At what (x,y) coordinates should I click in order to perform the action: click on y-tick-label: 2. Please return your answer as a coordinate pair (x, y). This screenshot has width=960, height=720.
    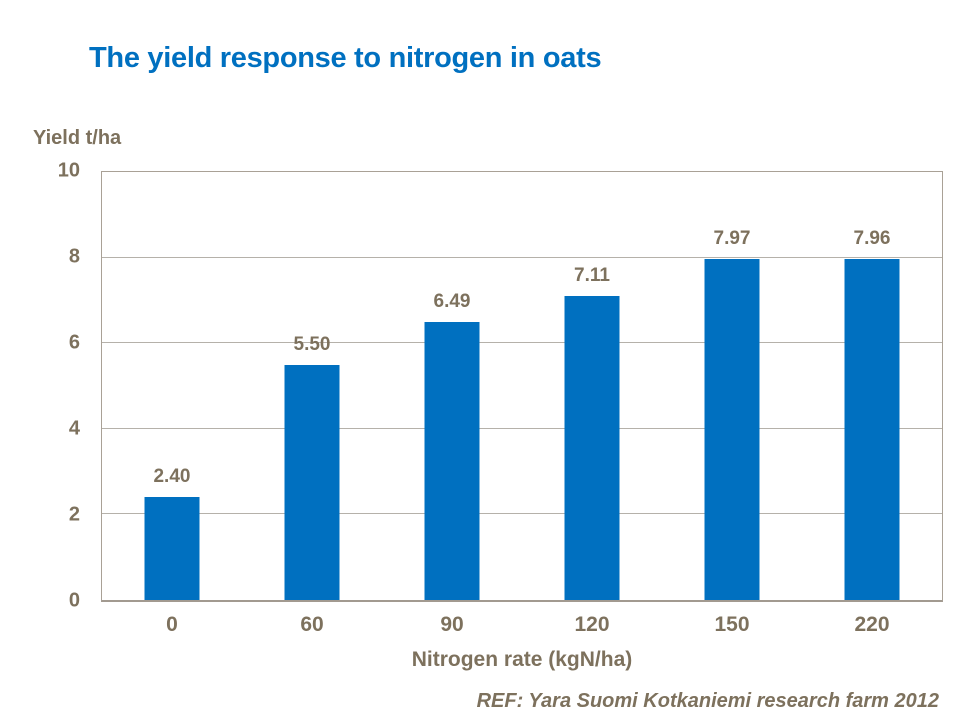
    Looking at the image, I should click on (74, 514).